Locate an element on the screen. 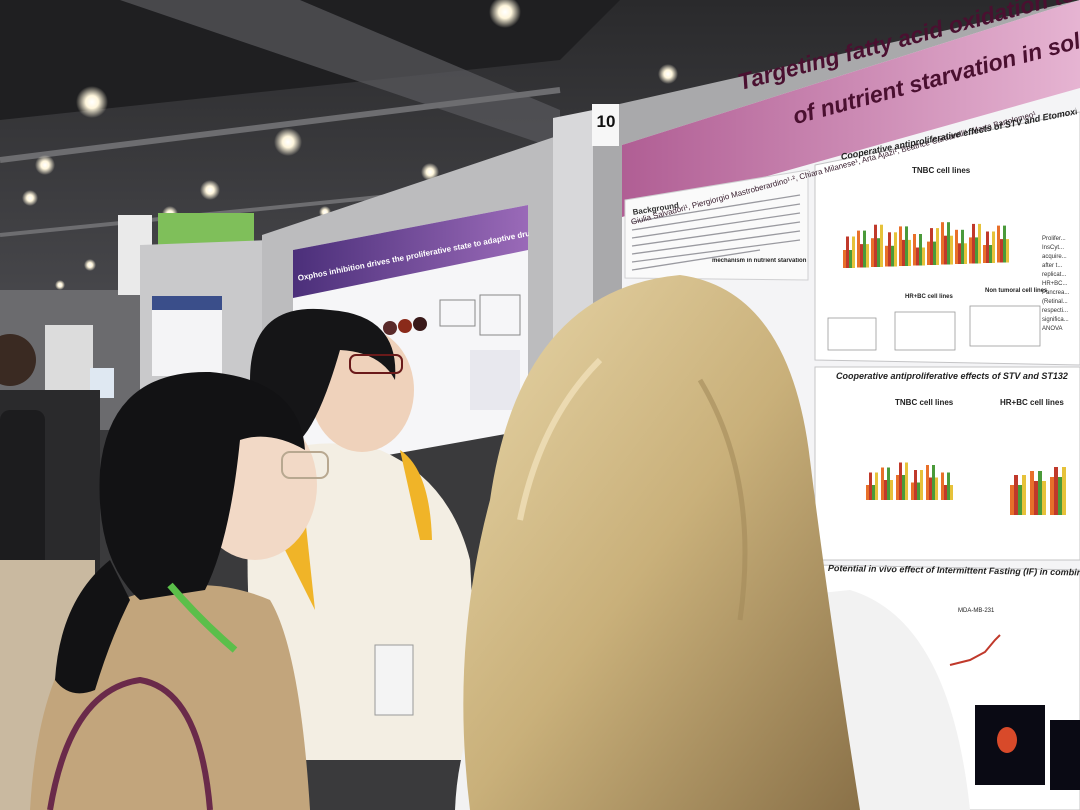 The height and width of the screenshot is (810, 1080). in-vivo-growth-curve is located at coordinates (975, 650).